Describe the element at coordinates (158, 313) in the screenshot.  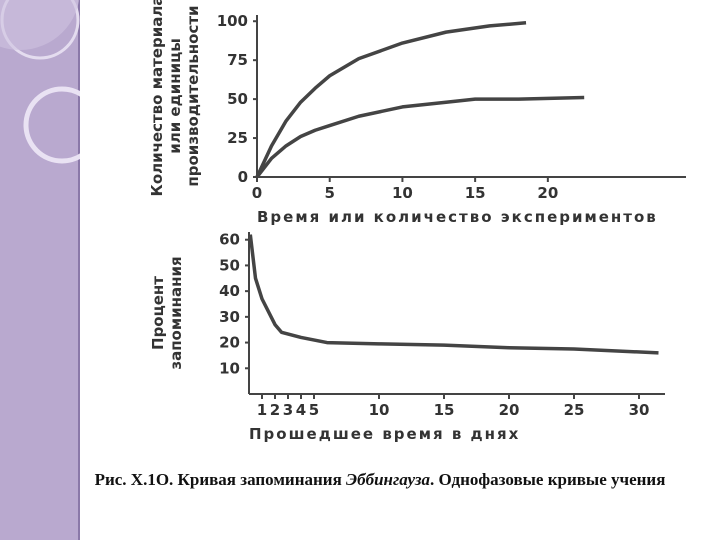
I see `y-axis-label: Процент` at that location.